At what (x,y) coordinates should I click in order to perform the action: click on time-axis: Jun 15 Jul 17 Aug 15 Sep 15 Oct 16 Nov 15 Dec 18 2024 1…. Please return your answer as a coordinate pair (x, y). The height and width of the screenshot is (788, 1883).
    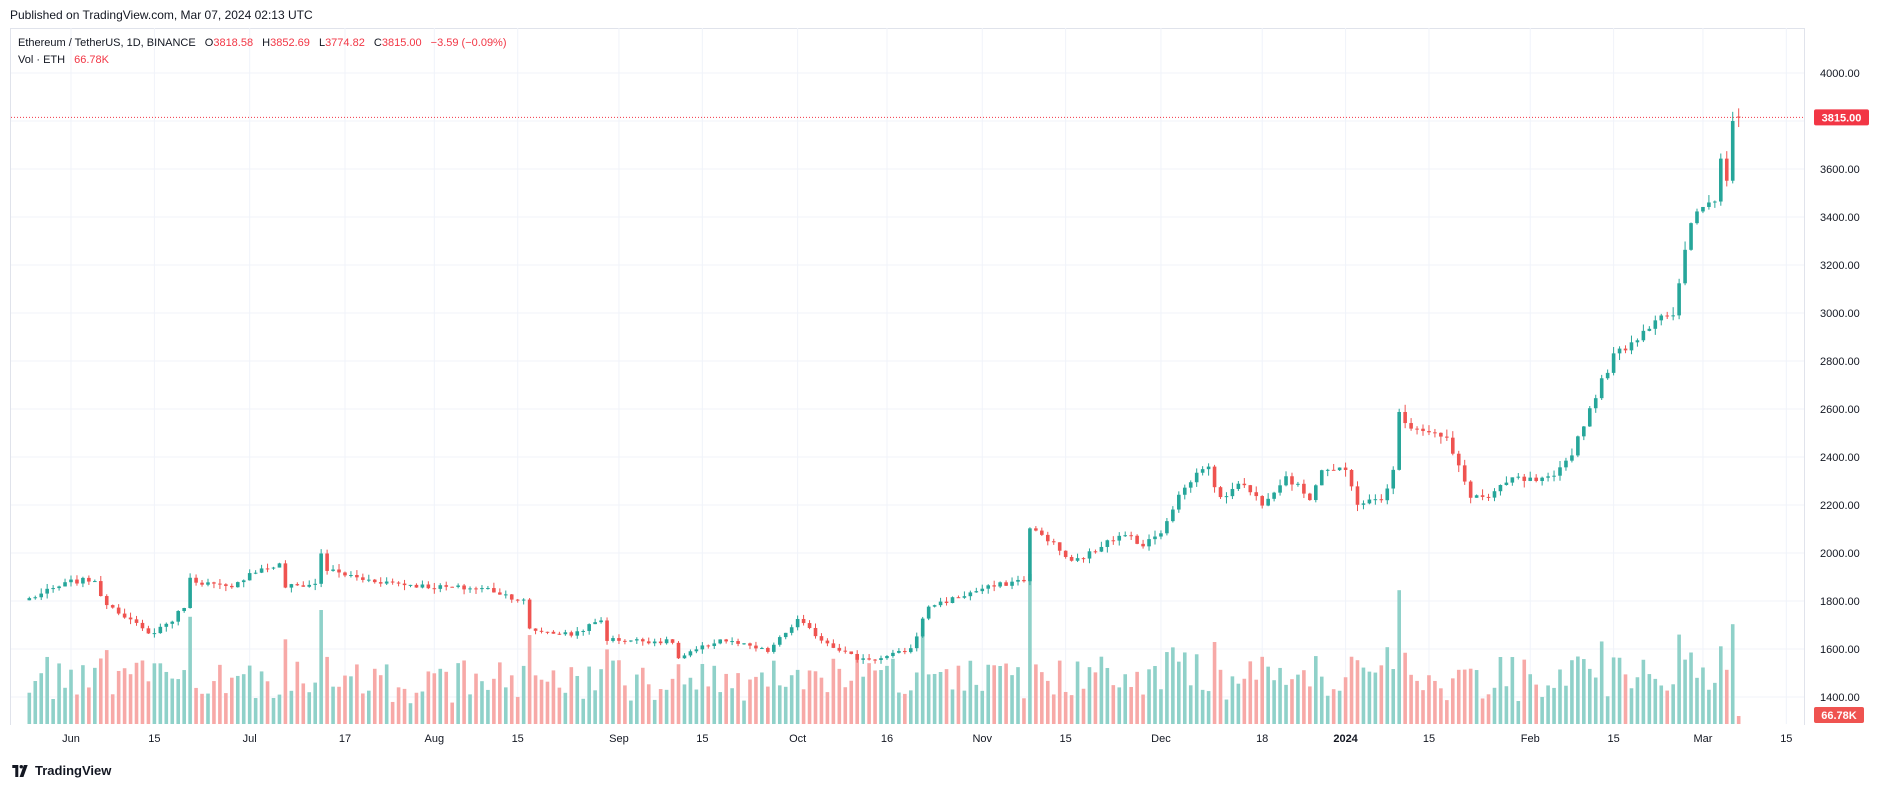
    Looking at the image, I should click on (927, 739).